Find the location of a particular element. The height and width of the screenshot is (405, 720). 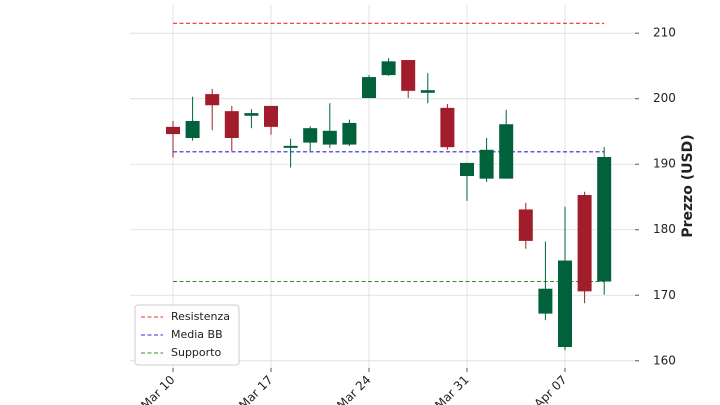

x-tick-label: Mar 31 is located at coordinates (451, 389).